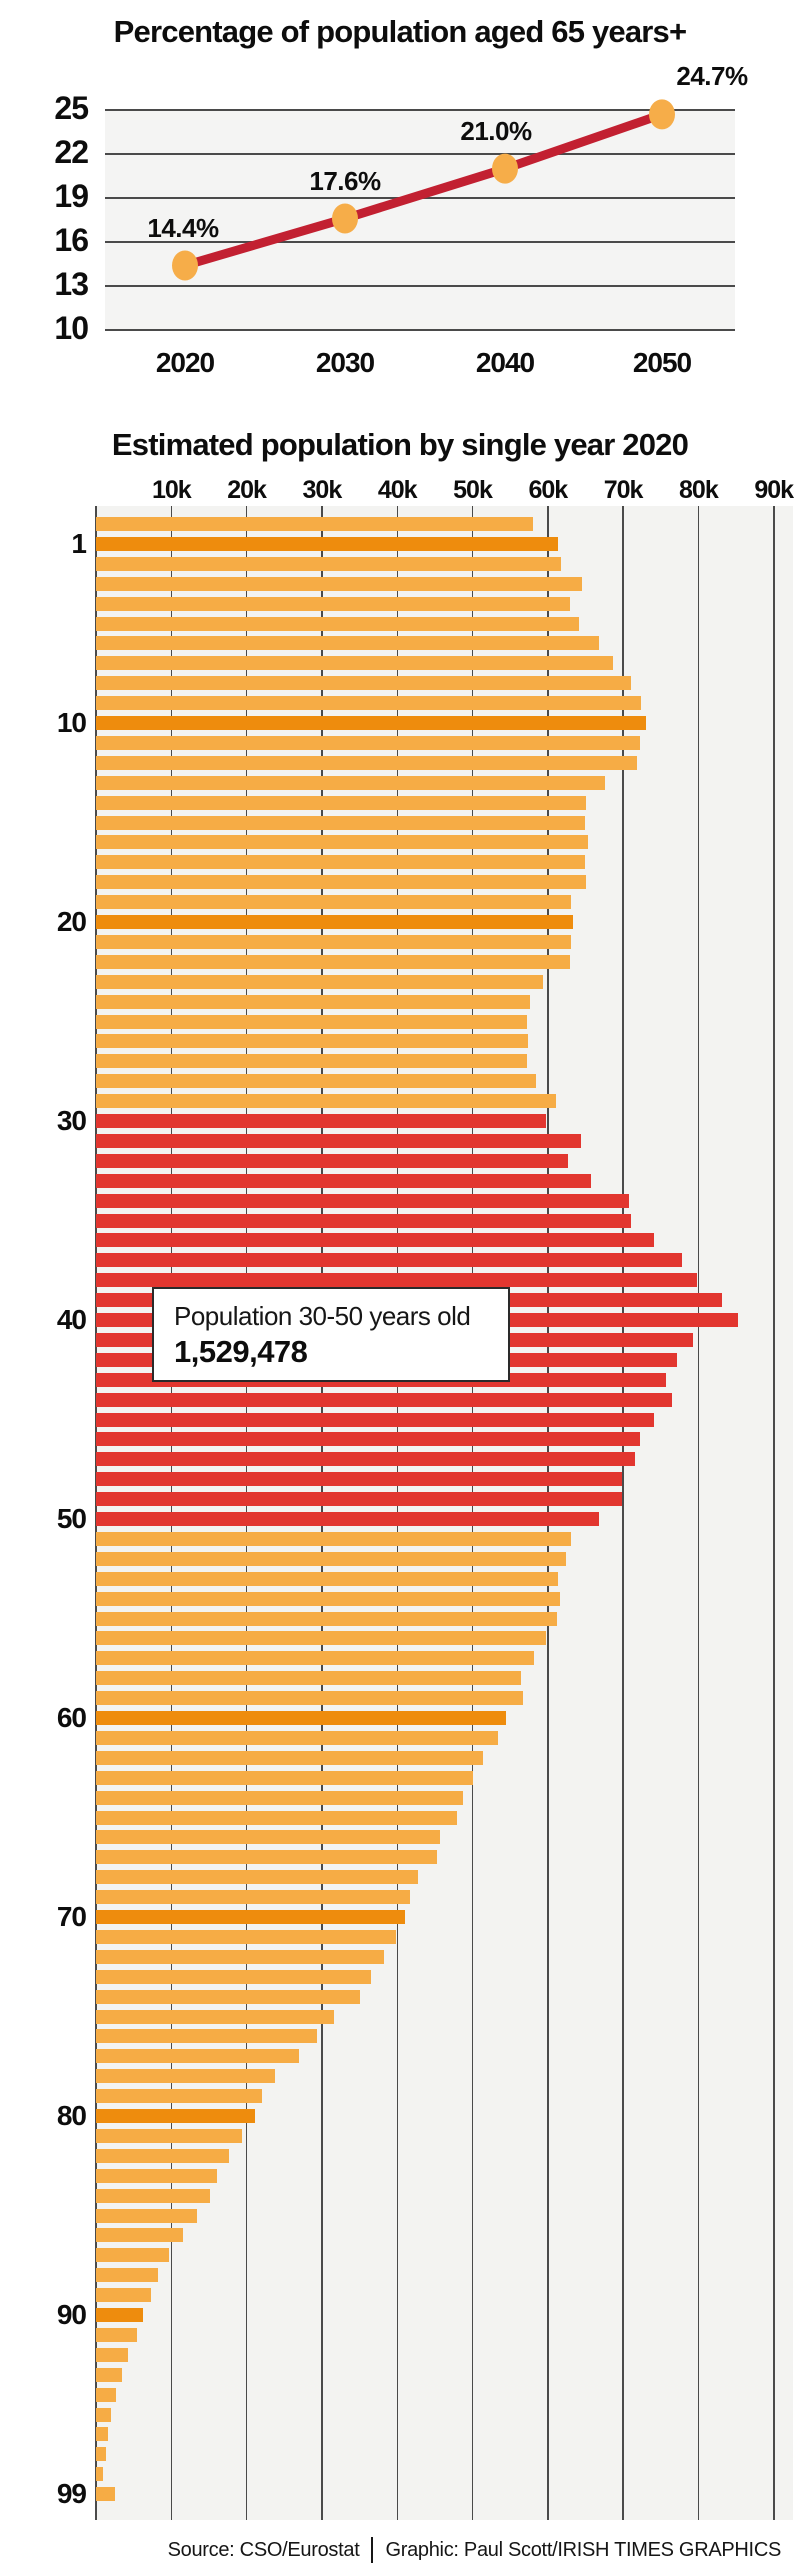 This screenshot has height=2576, width=800. What do you see at coordinates (263, 2549) in the screenshot?
I see `source-credit: Source: CSO/Eurostat` at bounding box center [263, 2549].